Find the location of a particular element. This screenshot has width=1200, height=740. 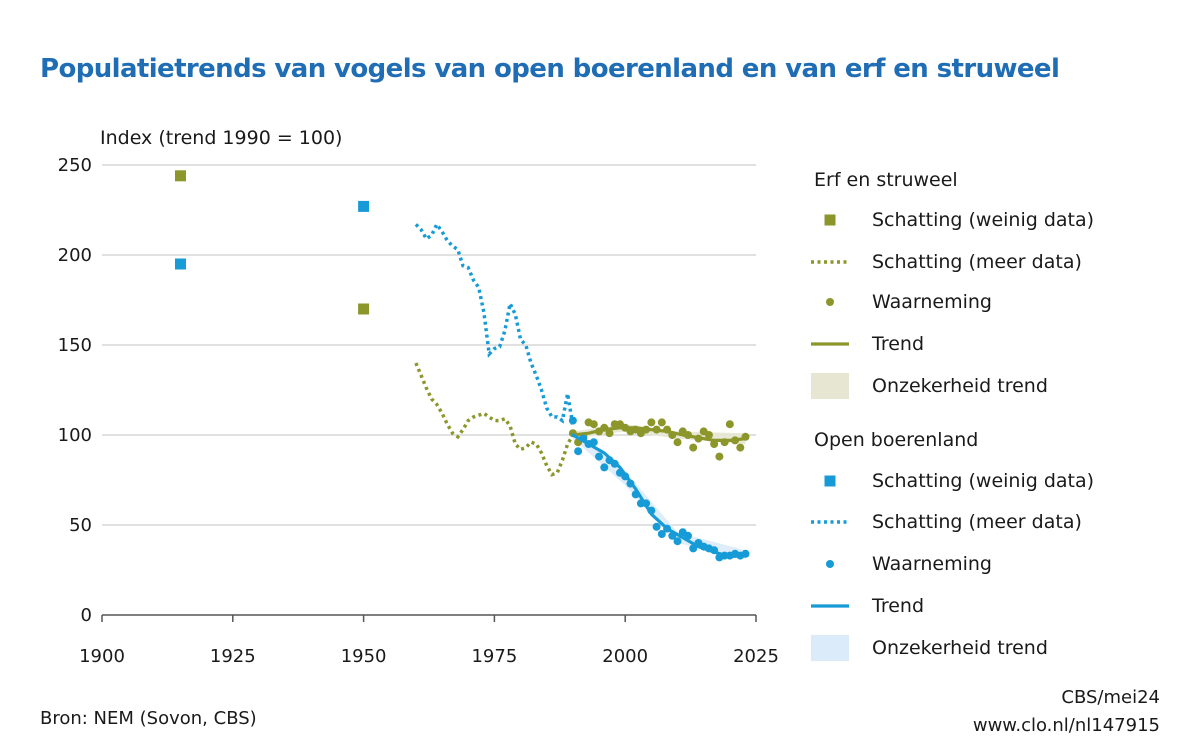

open-legend-label-1: Schatting (meer data) is located at coordinates (977, 522).